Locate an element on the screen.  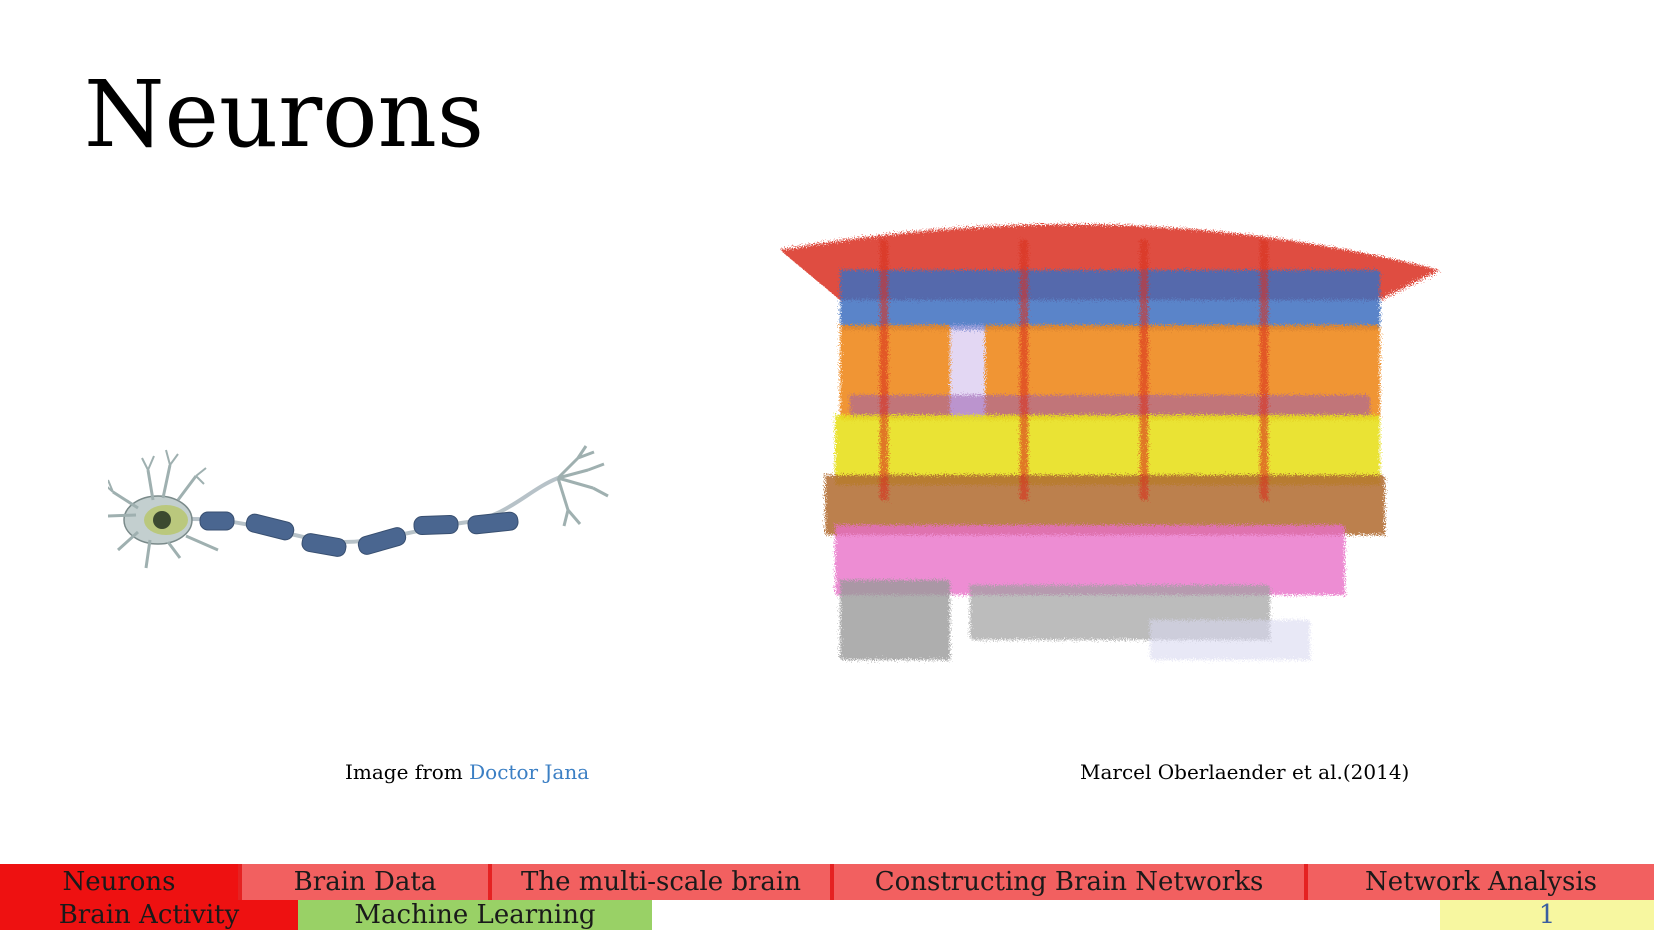
caption-prefix: Image from is located at coordinates (407, 772).